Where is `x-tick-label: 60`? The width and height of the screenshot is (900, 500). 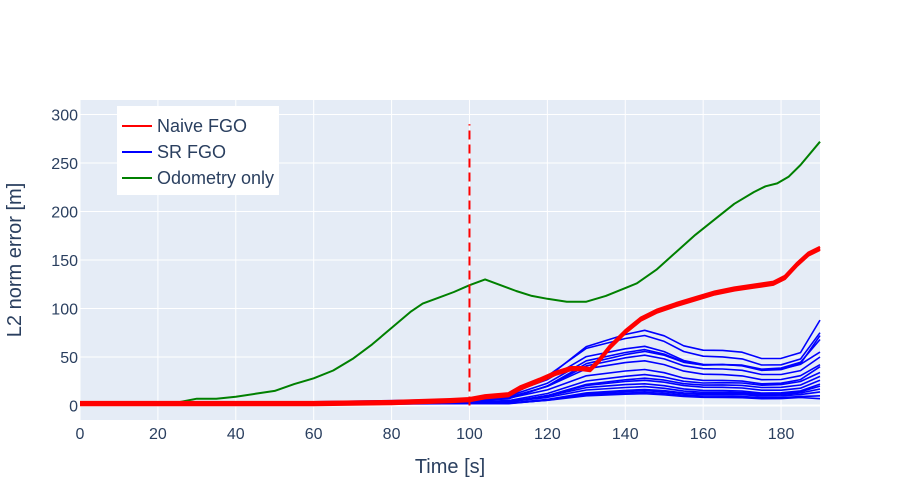 x-tick-label: 60 is located at coordinates (314, 434).